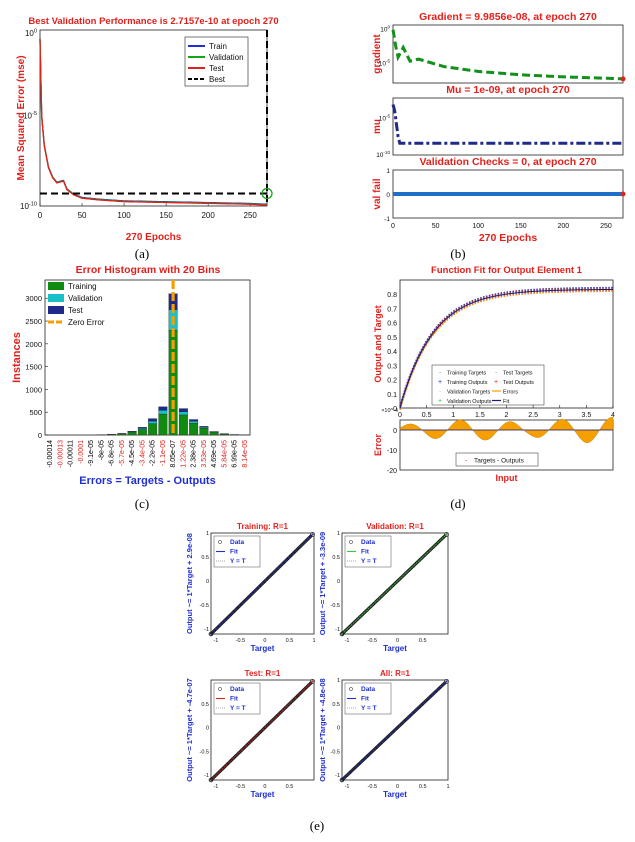 The height and width of the screenshot is (842, 635). I want to click on hist-xtick-label: -9.1e-05, so click(91, 453).